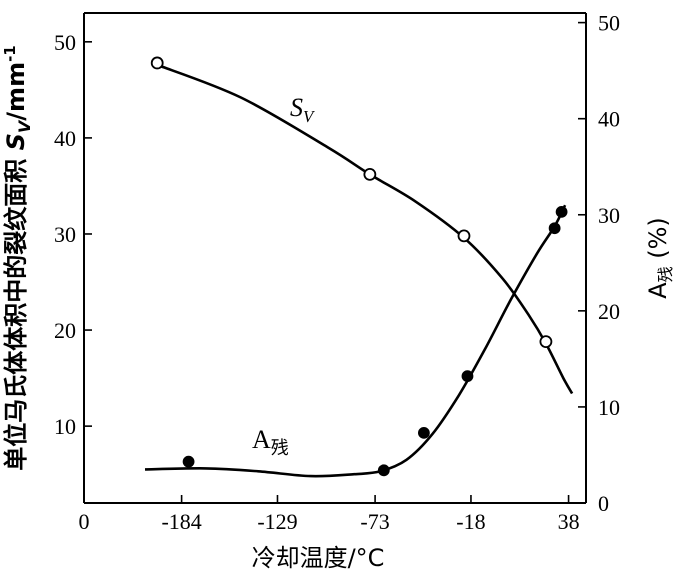  Describe the element at coordinates (16, 310) in the screenshot. I see `left-y-axis-title-text: 单位马氏体体积中的裂纹面积` at that location.